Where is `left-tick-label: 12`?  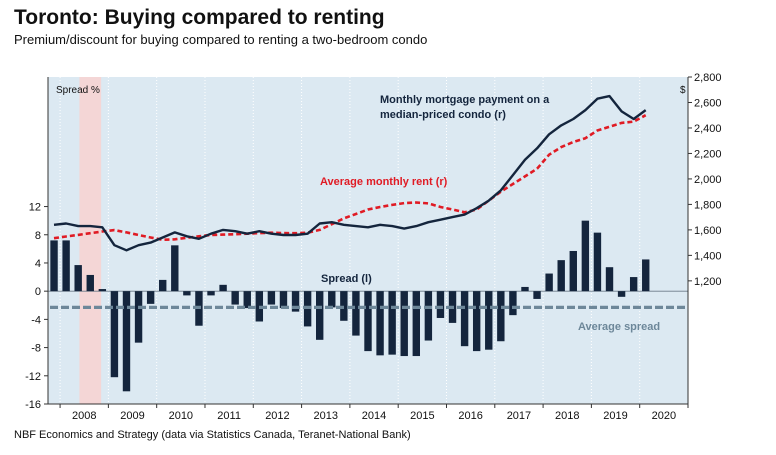
left-tick-label: 12 is located at coordinates (35, 208).